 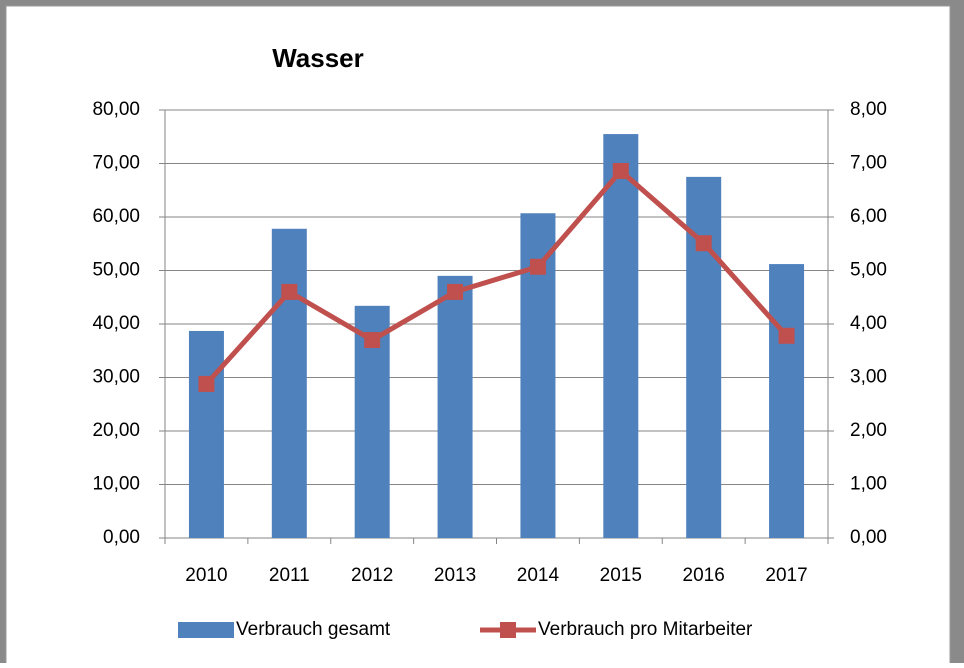 I want to click on y2-tick-label: 7,00, so click(x=868, y=163).